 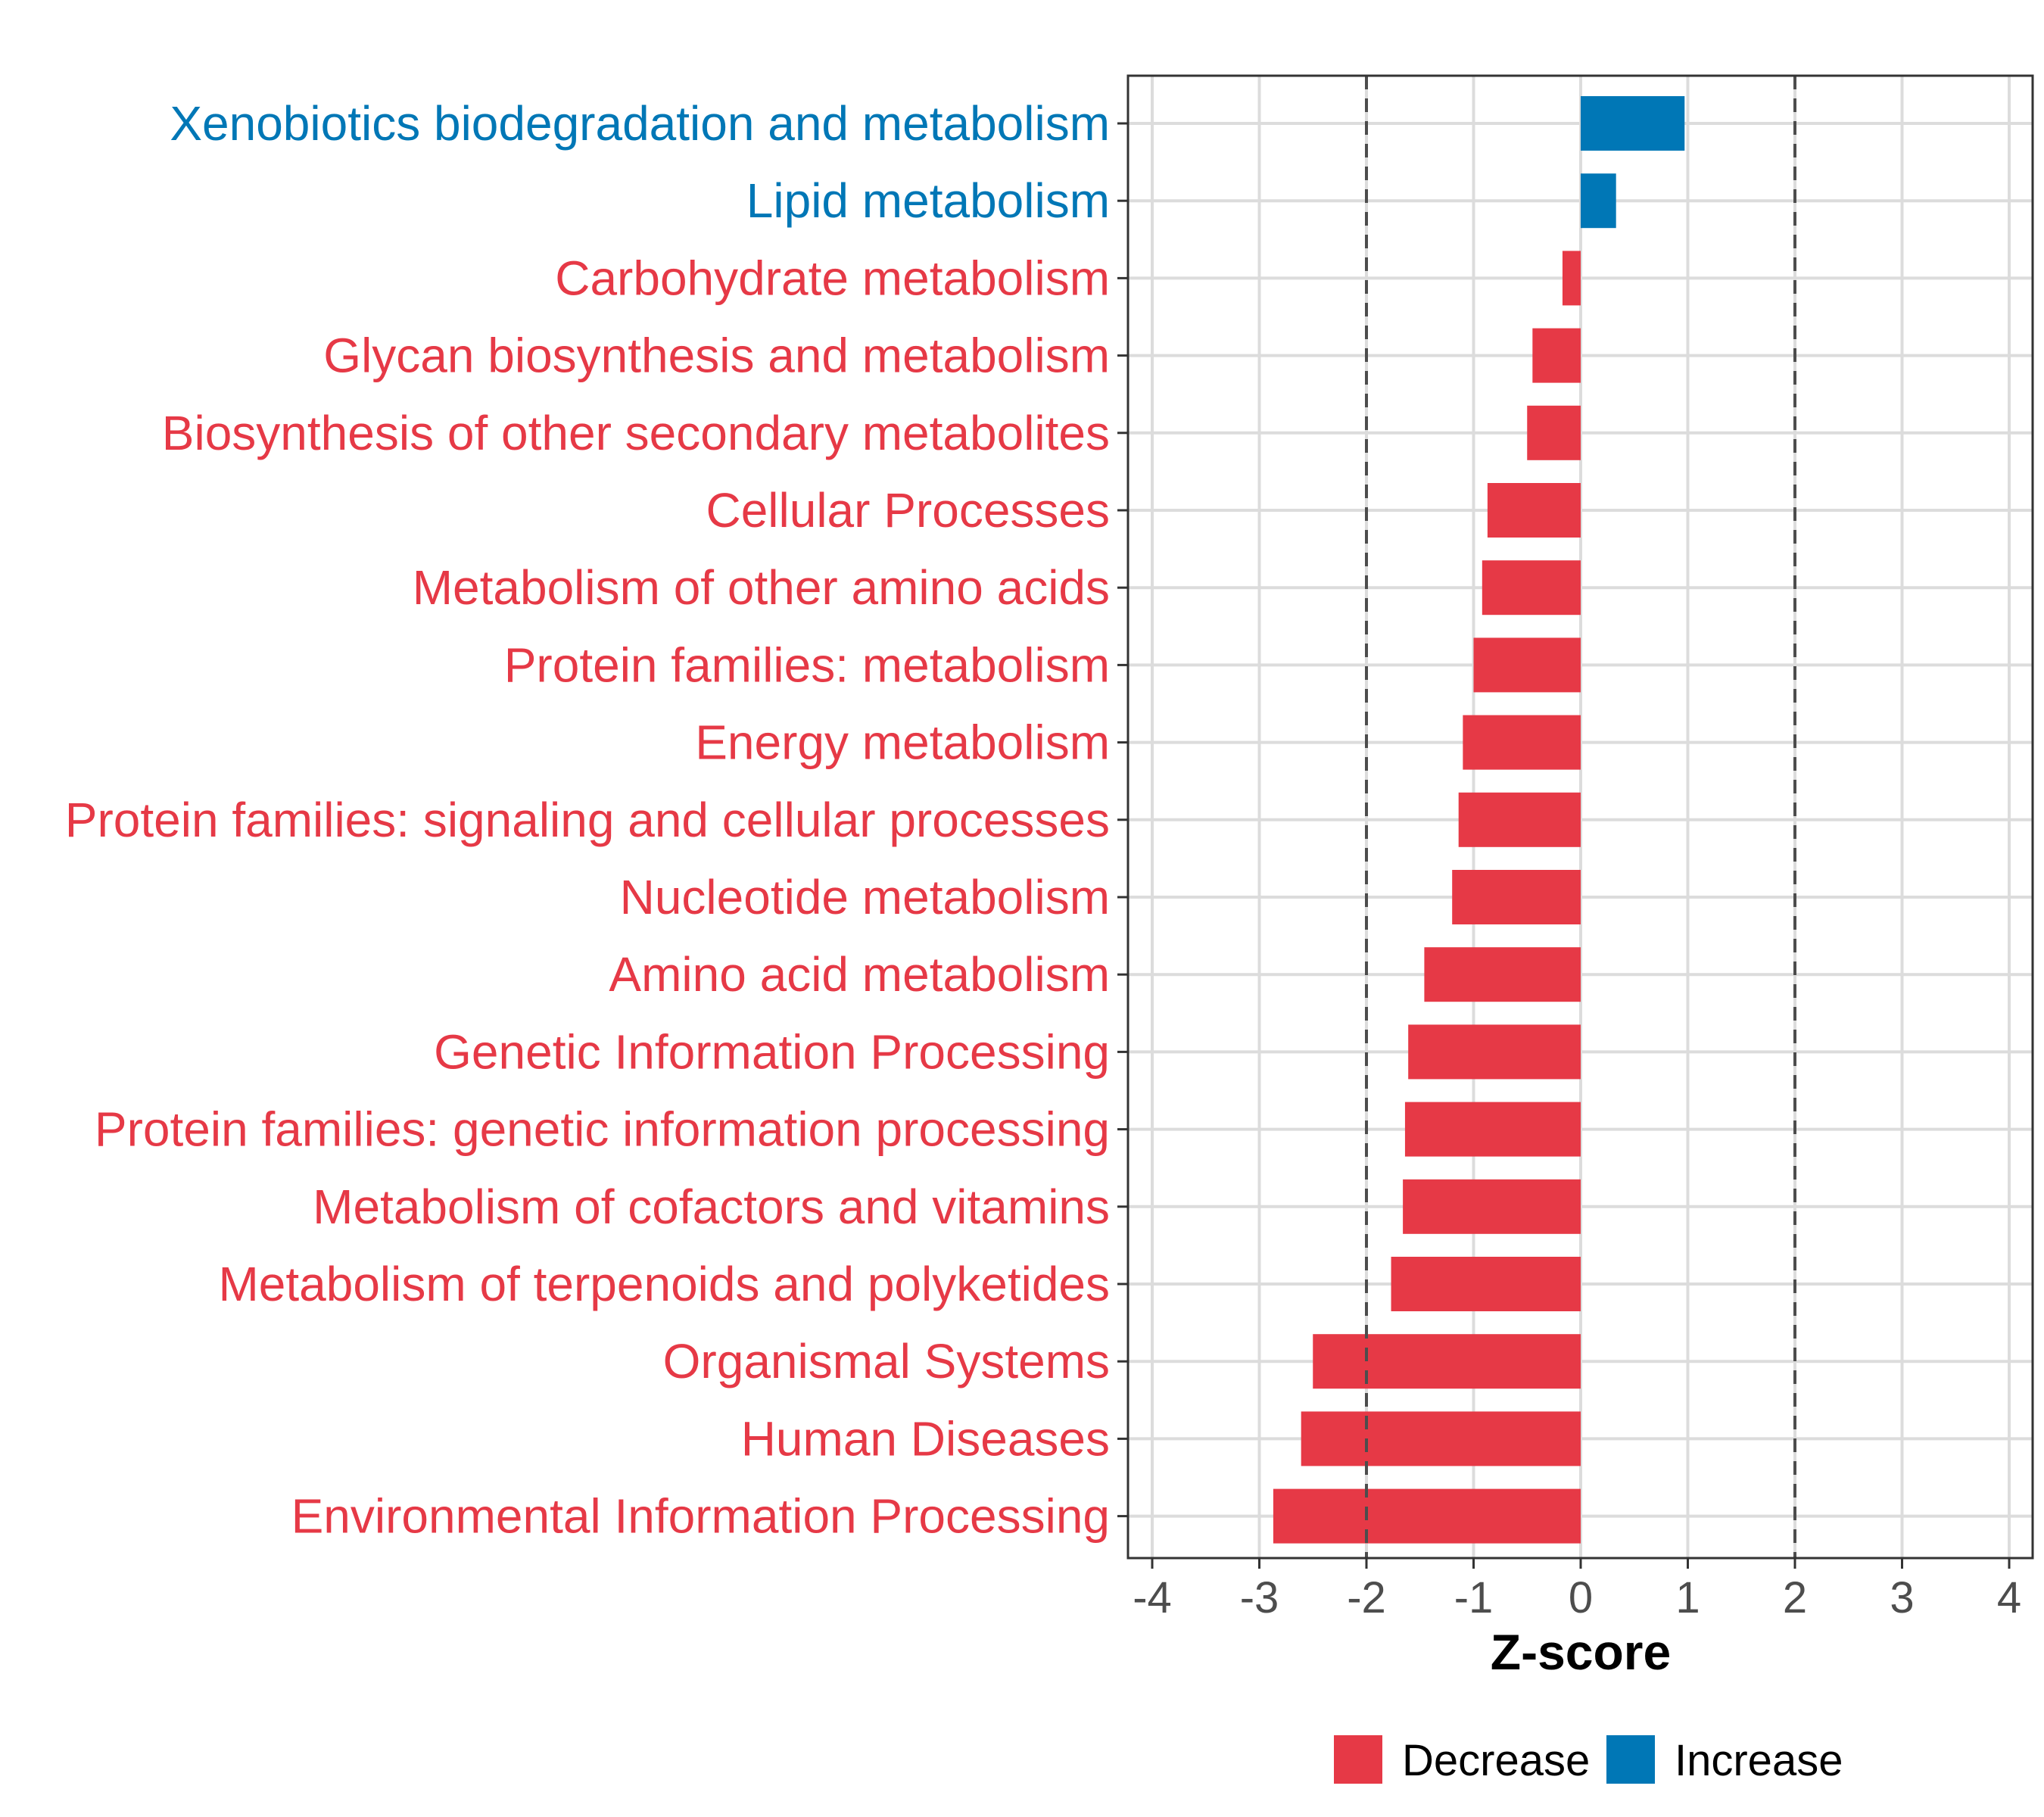 I want to click on x-tick-label: -1, so click(x=1474, y=1597).